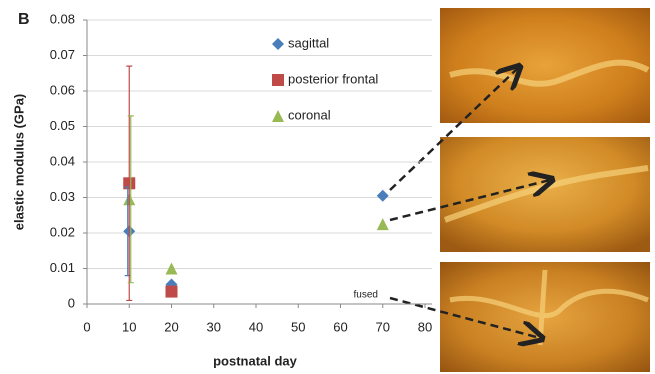  I want to click on x-tick-label: 60, so click(340, 326).